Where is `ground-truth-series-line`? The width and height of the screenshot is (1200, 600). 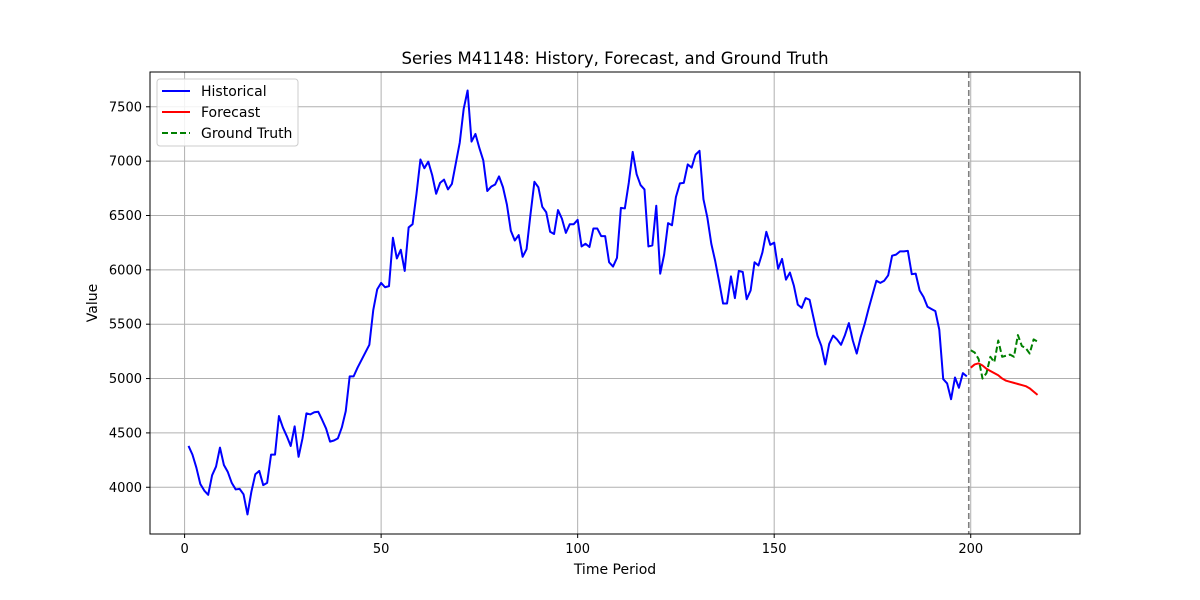
ground-truth-series-line is located at coordinates (1004, 357).